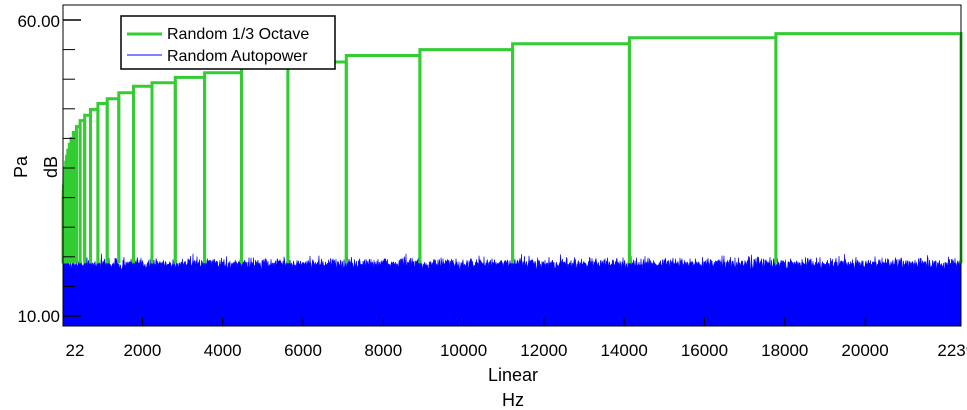 This screenshot has width=967, height=410. What do you see at coordinates (864, 350) in the screenshot?
I see `x-tick-label: 20000` at bounding box center [864, 350].